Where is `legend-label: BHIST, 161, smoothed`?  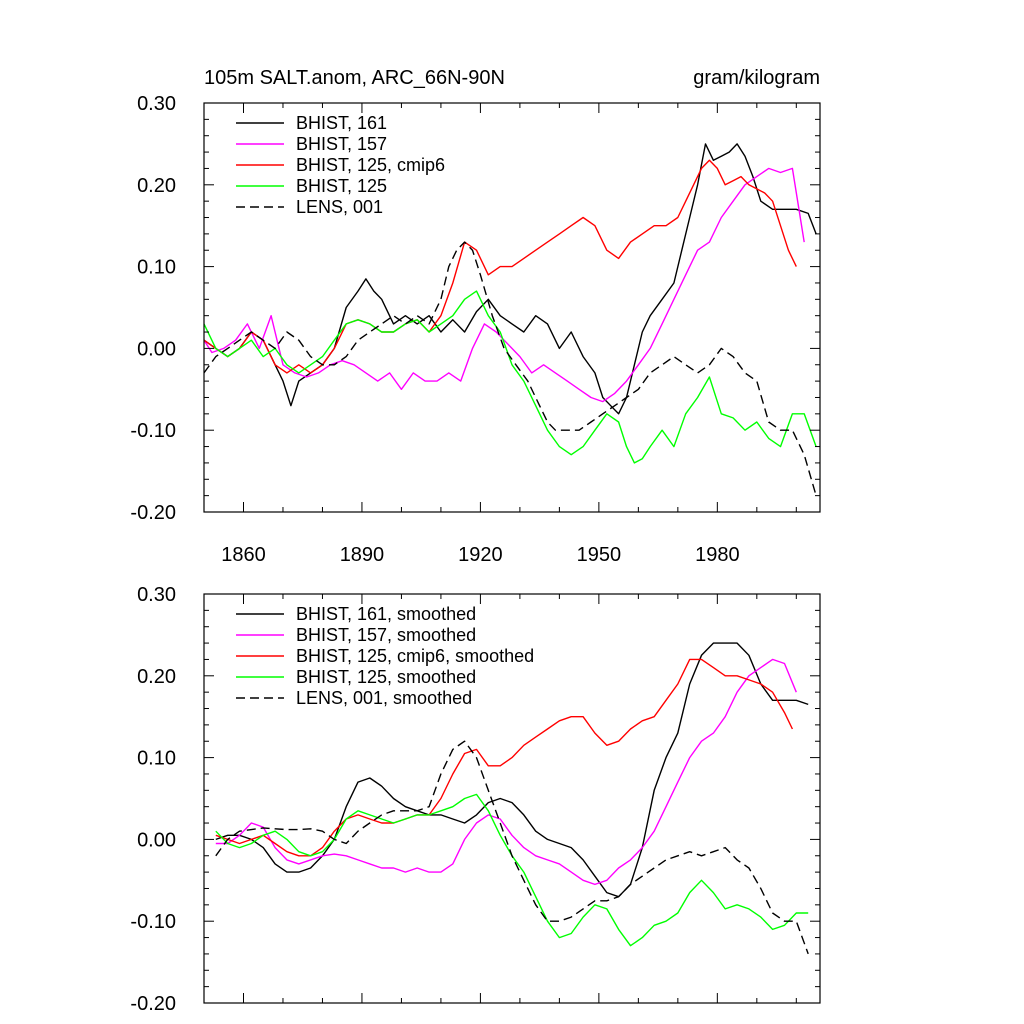
legend-label: BHIST, 161, smoothed is located at coordinates (386, 614).